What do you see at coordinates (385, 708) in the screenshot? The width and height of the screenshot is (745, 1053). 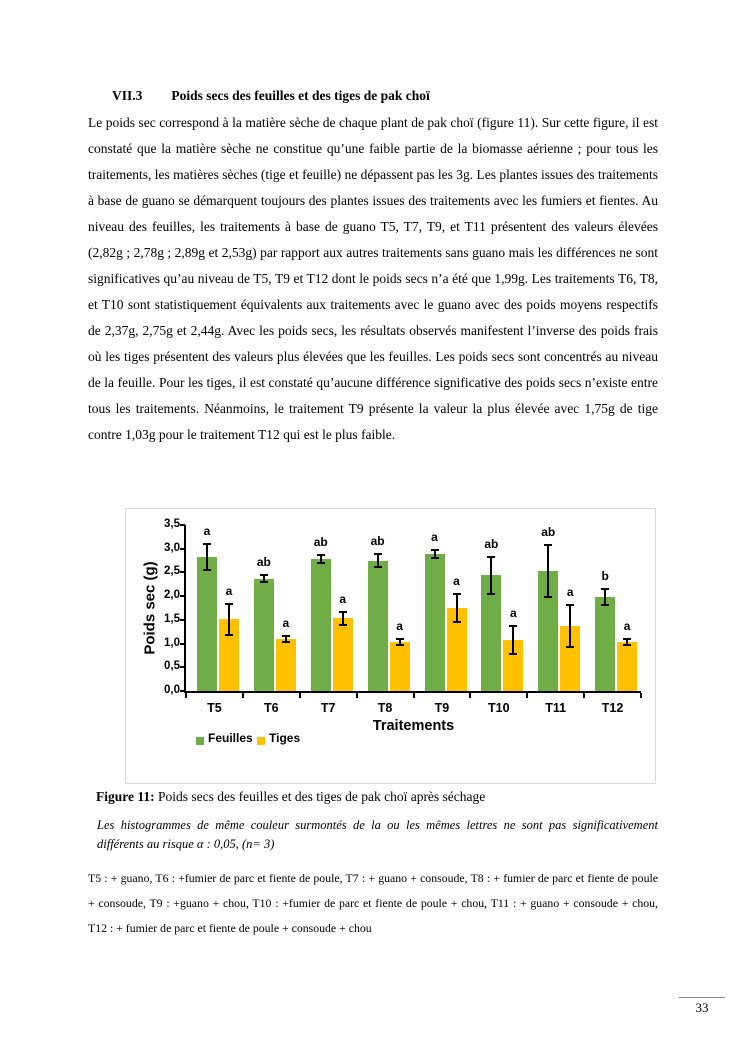 I see `x-tick-label-T8: T8` at bounding box center [385, 708].